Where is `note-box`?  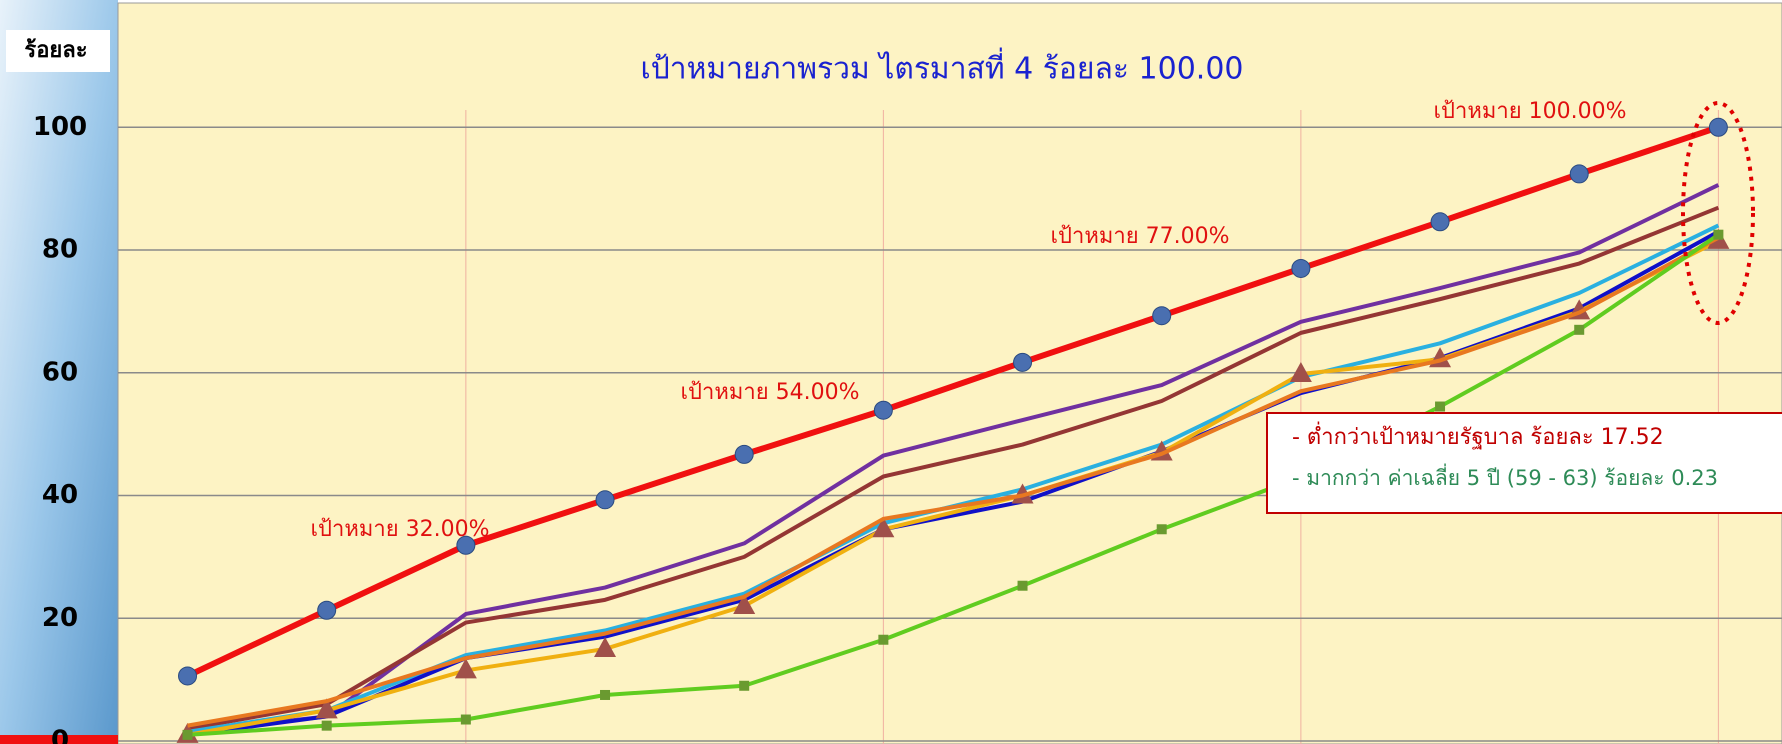 note-box is located at coordinates (1524, 463).